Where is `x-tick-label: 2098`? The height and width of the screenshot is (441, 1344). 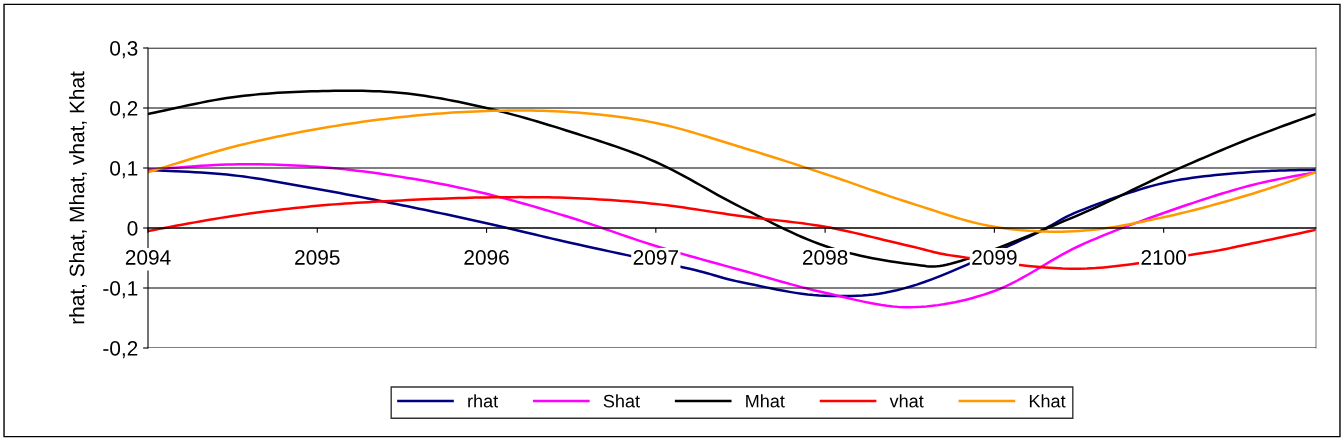 x-tick-label: 2098 is located at coordinates (825, 257).